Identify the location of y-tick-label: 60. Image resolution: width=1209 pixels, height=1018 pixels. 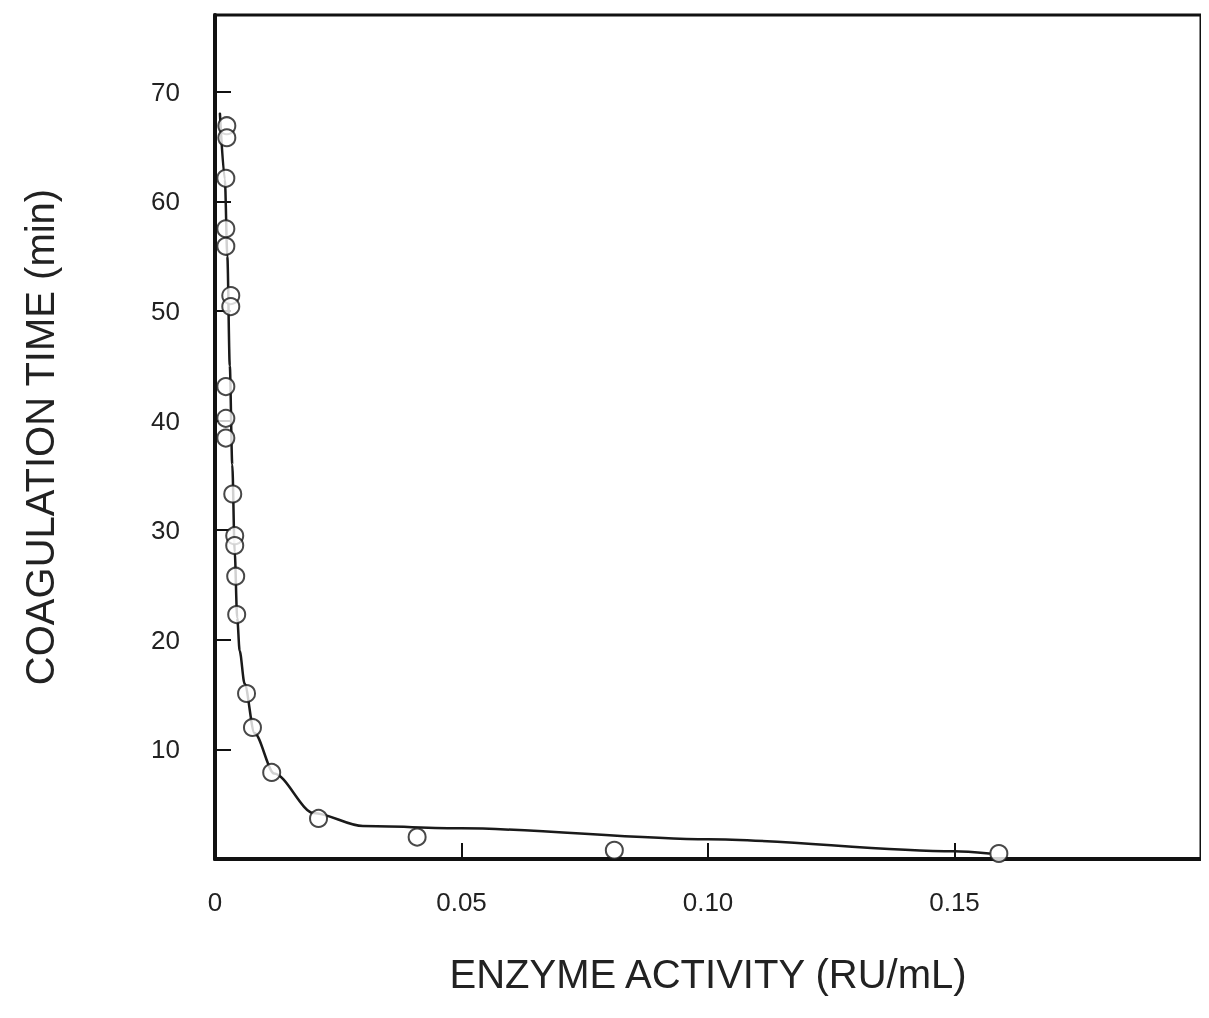
(165, 201).